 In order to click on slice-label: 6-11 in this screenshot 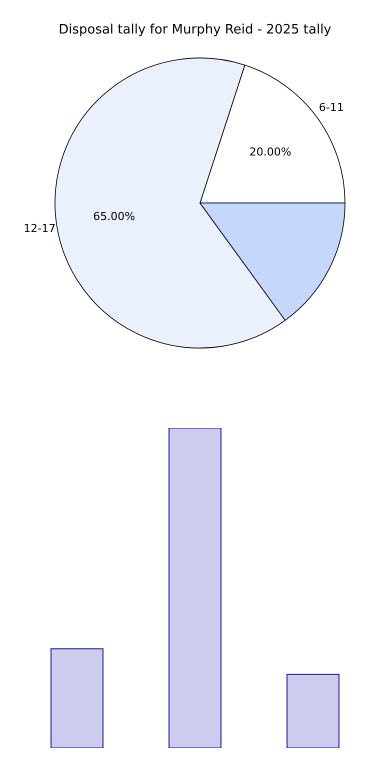, I will do `click(331, 107)`.